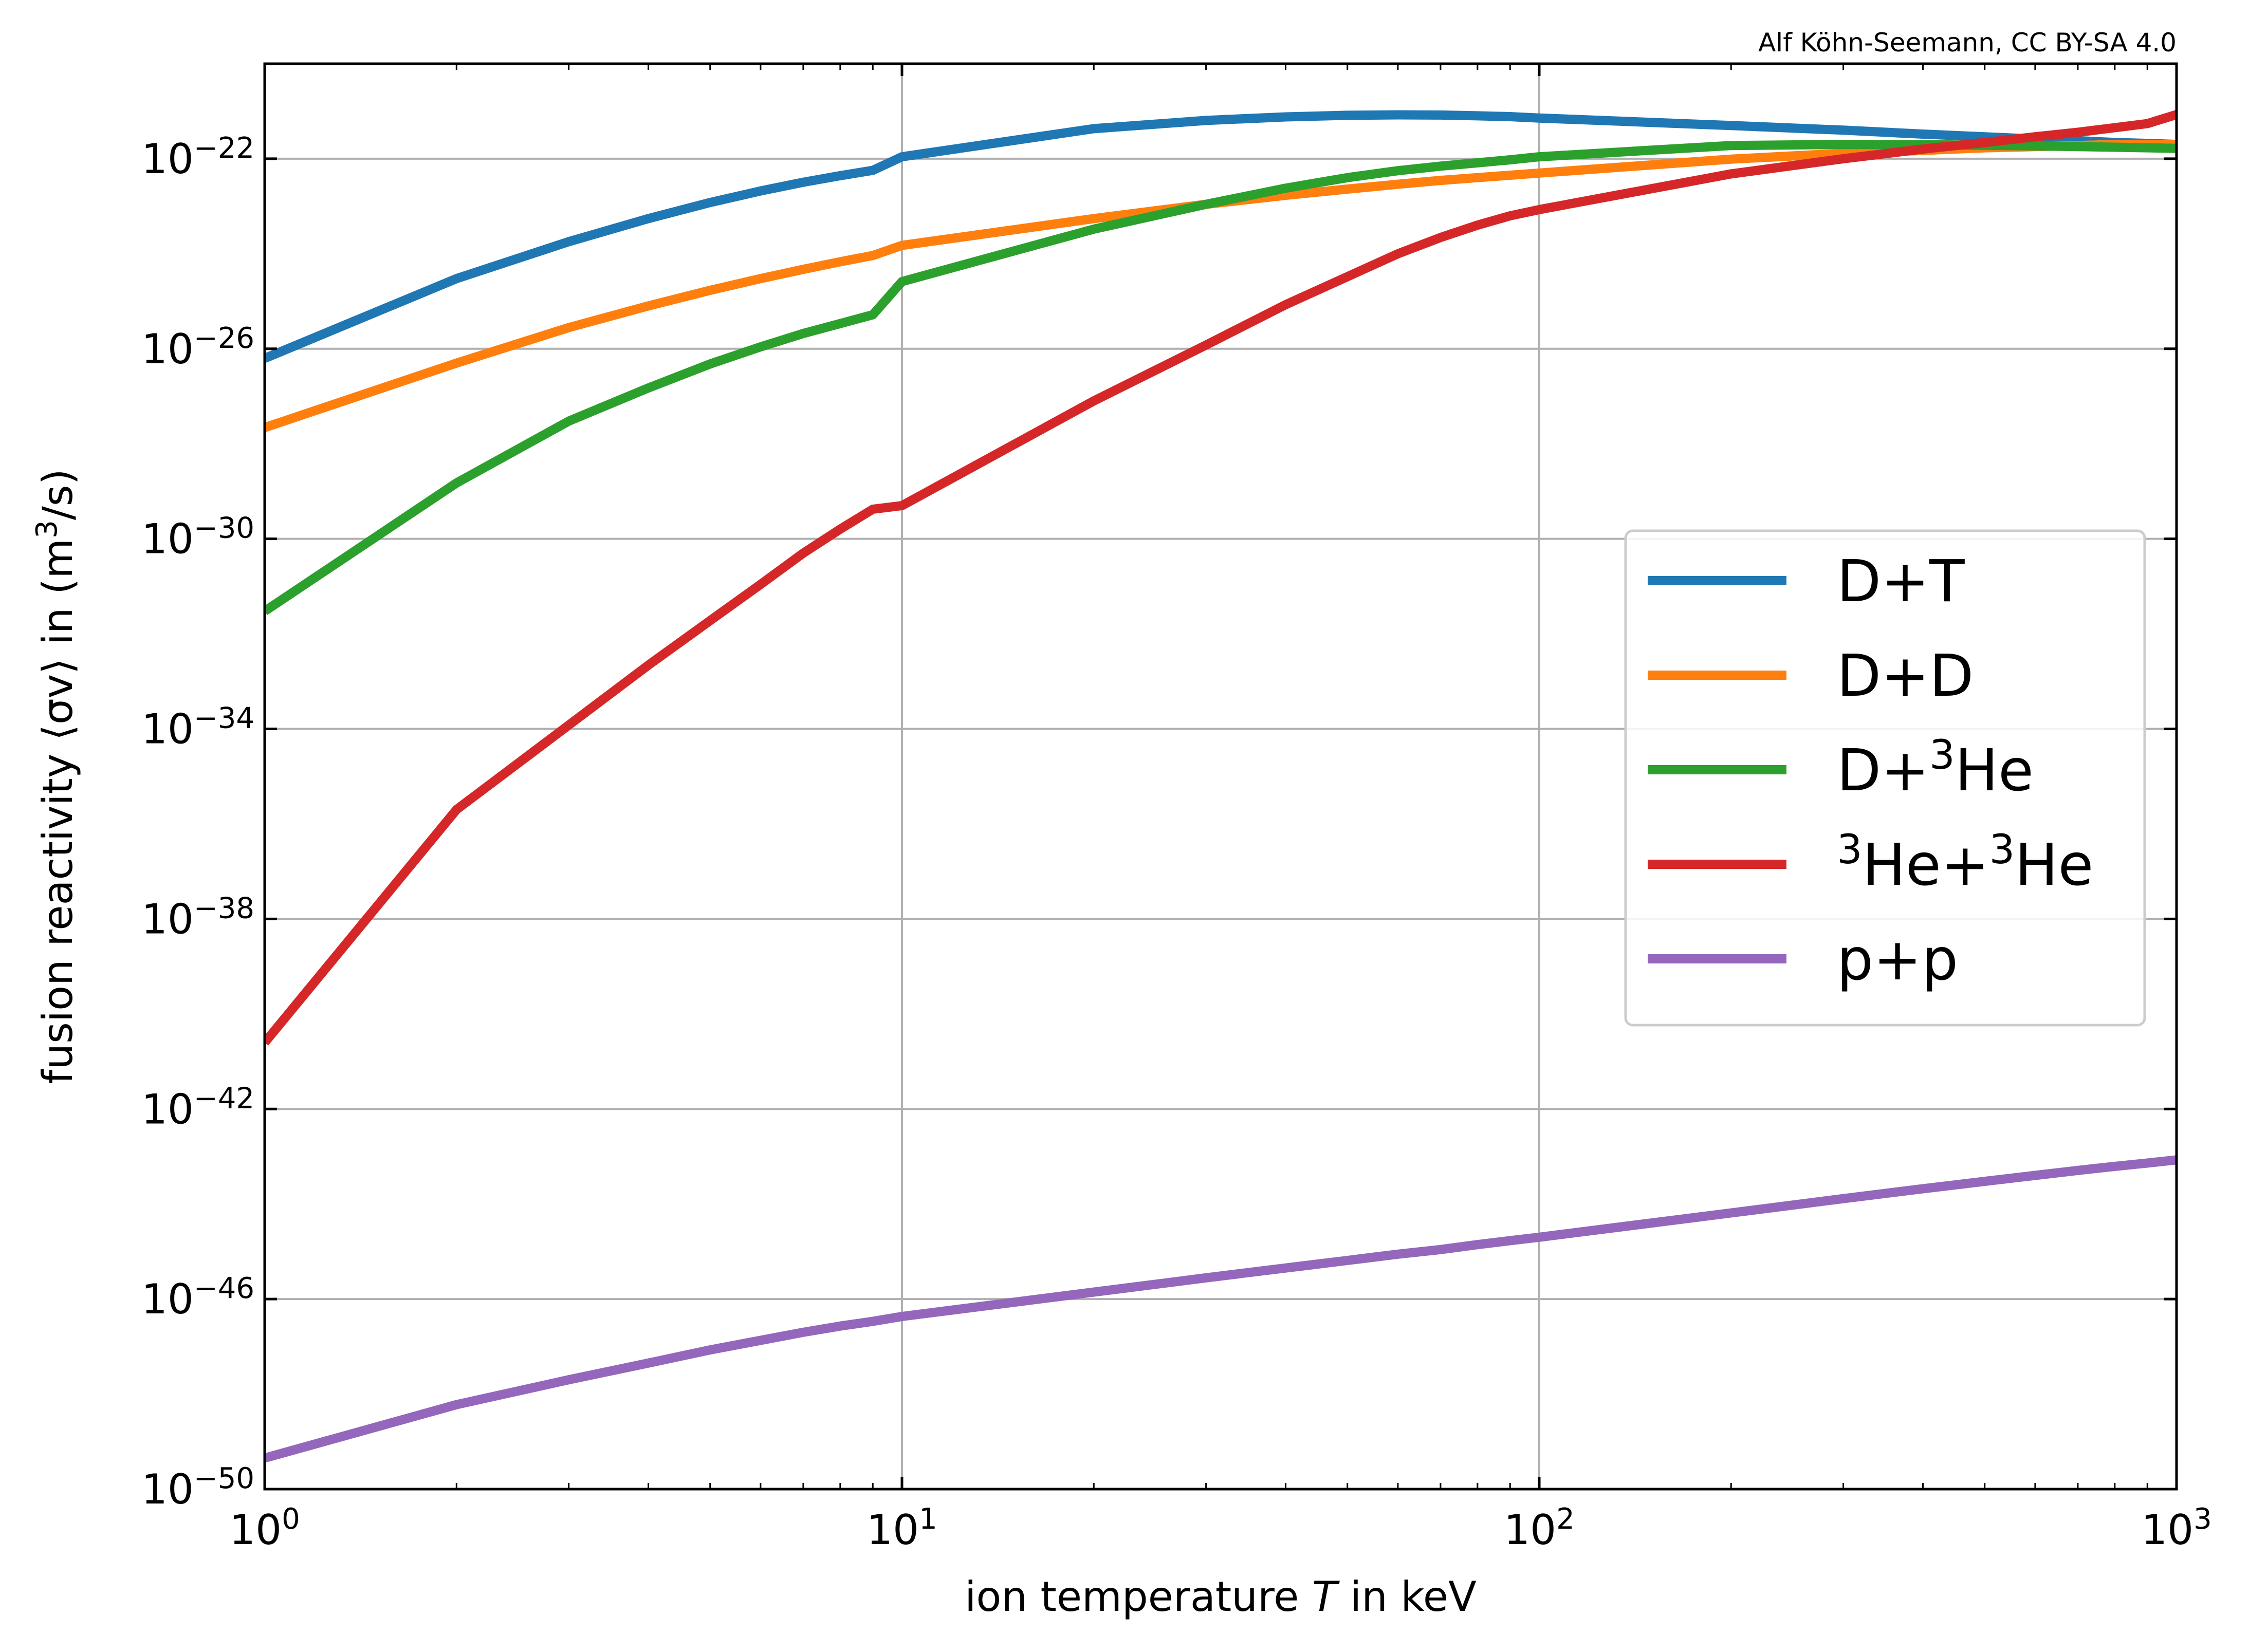  Describe the element at coordinates (1968, 43) in the screenshot. I see `credit-text: Alf Köhn-Seemann, CC BY-SA 4.0` at that location.